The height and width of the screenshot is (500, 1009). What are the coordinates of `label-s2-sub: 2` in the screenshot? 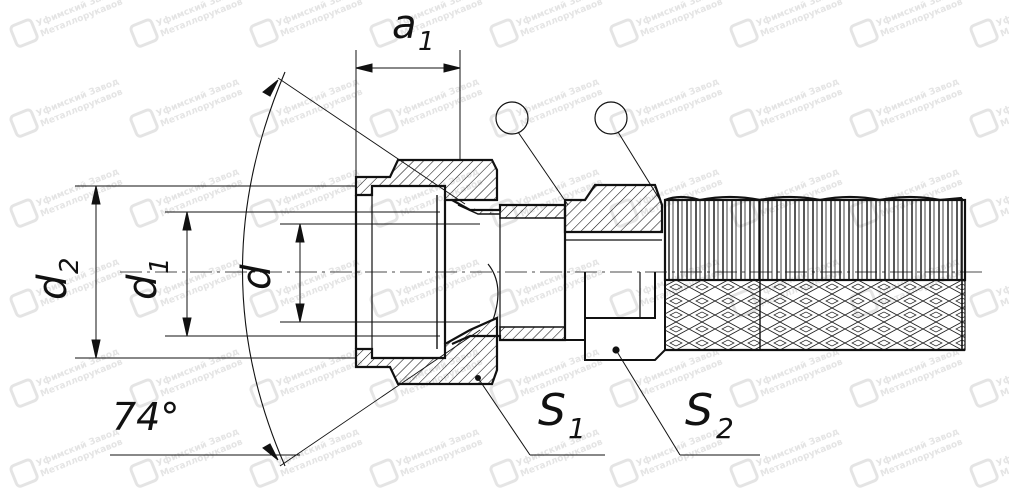 It's located at (725, 428).